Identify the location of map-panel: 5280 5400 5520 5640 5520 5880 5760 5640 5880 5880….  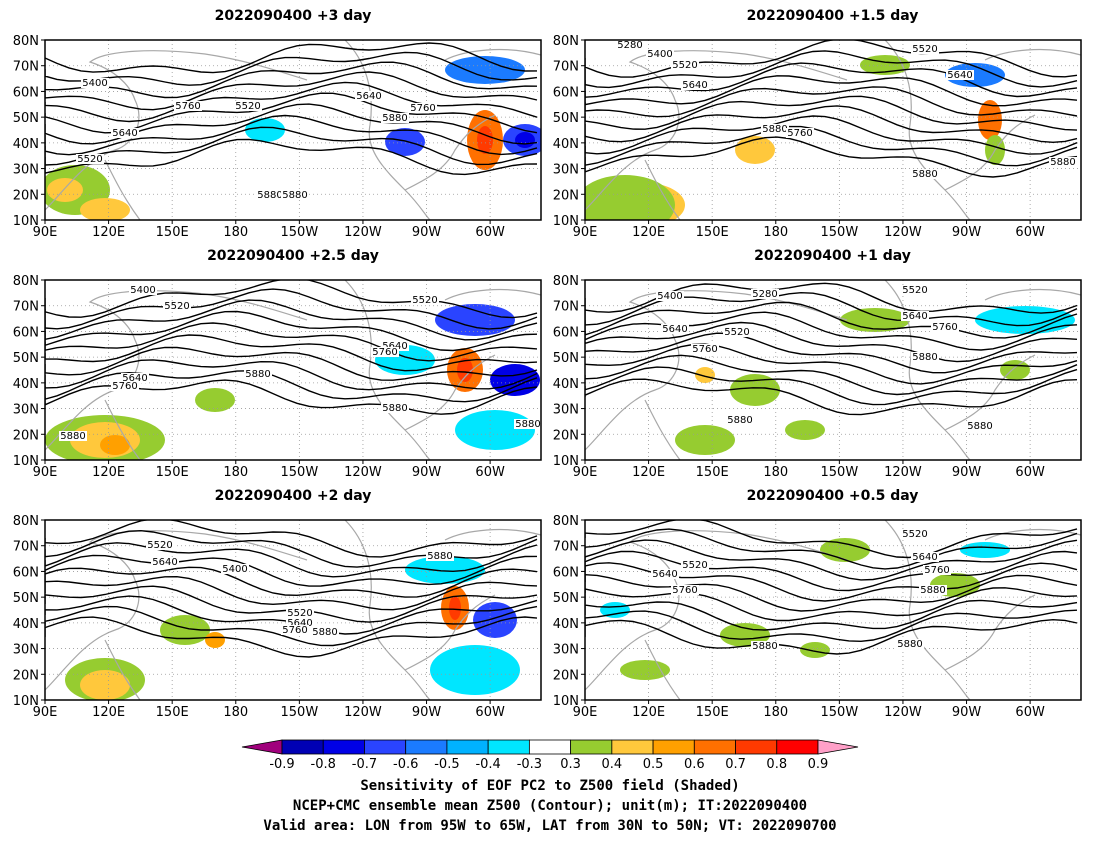
(818, 139).